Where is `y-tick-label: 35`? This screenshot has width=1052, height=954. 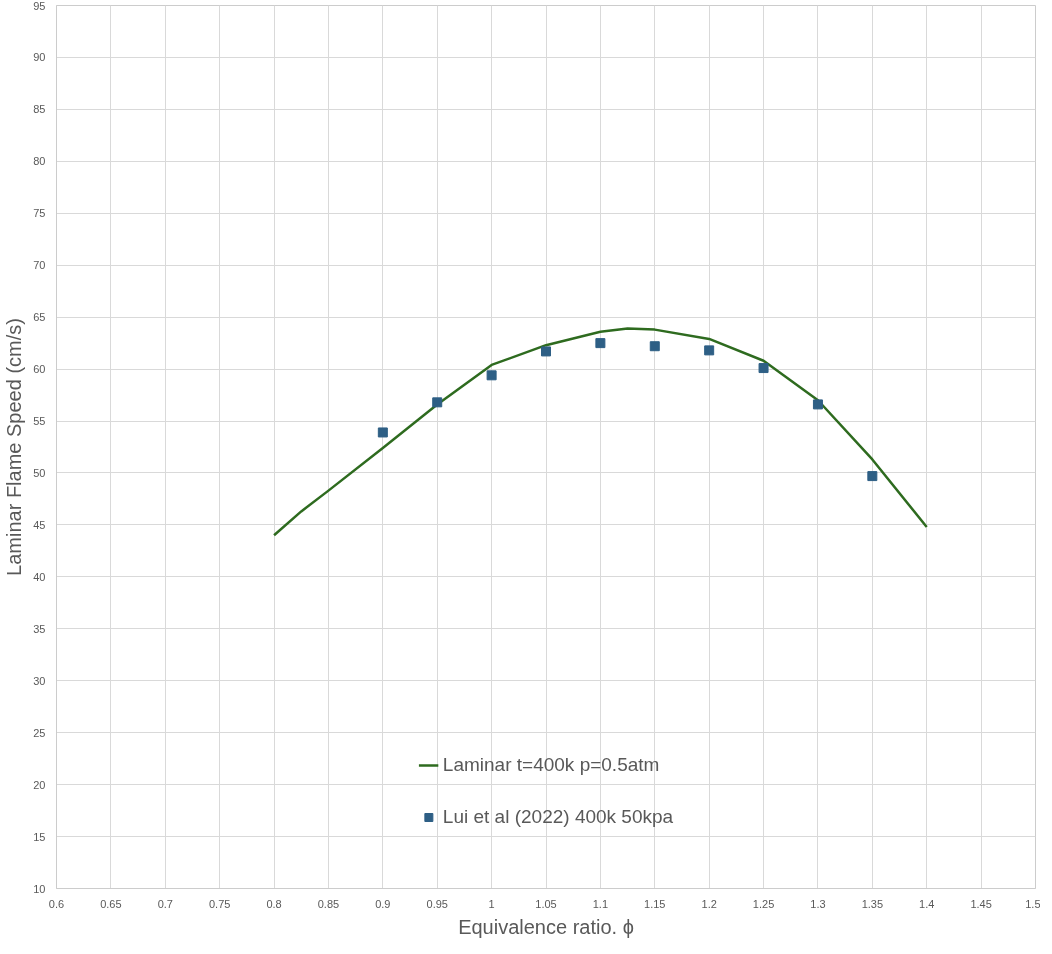
y-tick-label: 35 is located at coordinates (39, 628).